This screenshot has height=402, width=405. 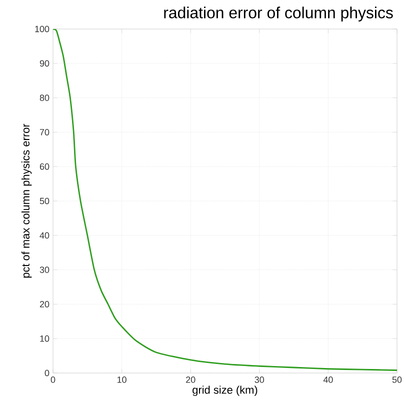 What do you see at coordinates (328, 379) in the screenshot?
I see `x-tick-label: 40` at bounding box center [328, 379].